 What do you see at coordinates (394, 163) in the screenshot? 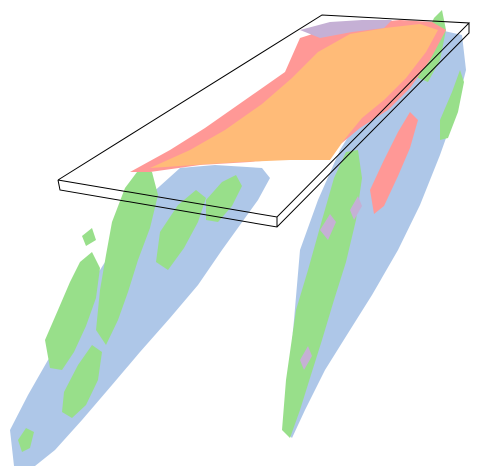
I see `right-slab-red-stripe` at bounding box center [394, 163].